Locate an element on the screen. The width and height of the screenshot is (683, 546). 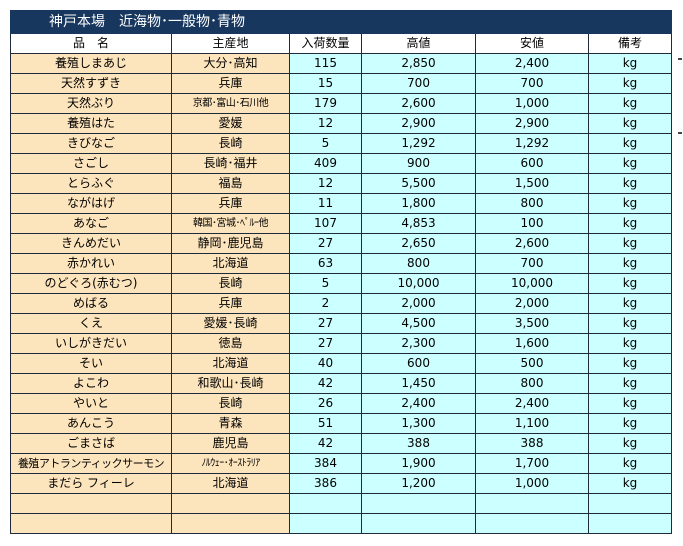
cell-high: 2,900 is located at coordinates (418, 123).